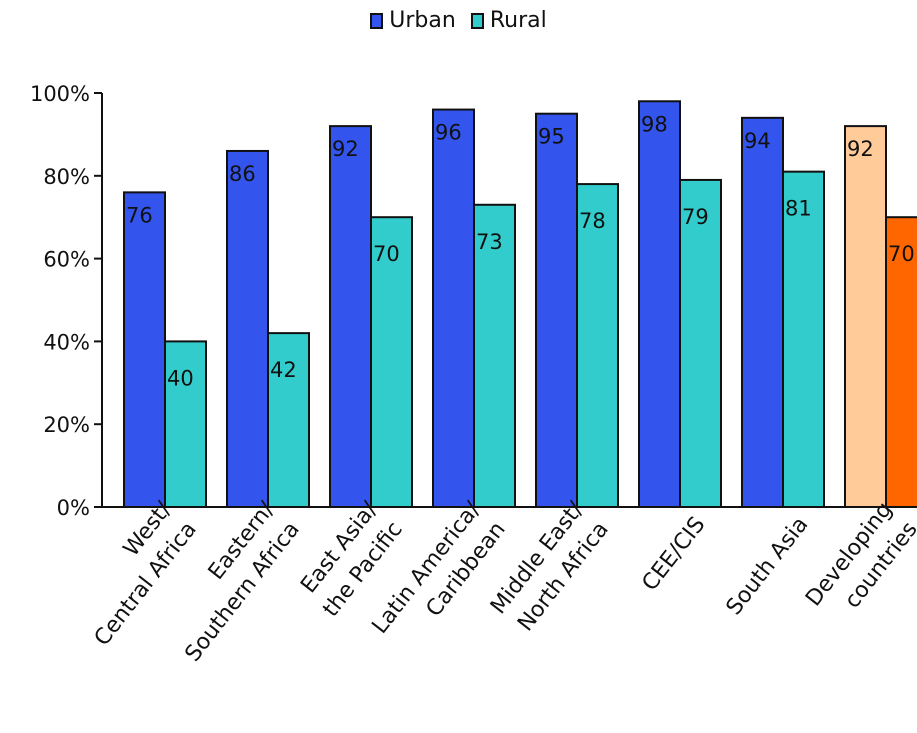 This screenshot has height=733, width=917. What do you see at coordinates (422, 20) in the screenshot?
I see `legend-label-urban: Urban` at bounding box center [422, 20].